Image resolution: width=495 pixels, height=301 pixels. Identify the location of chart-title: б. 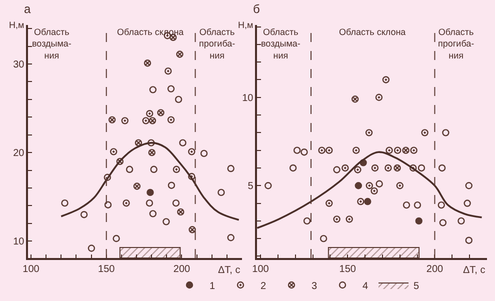
(256, 9).